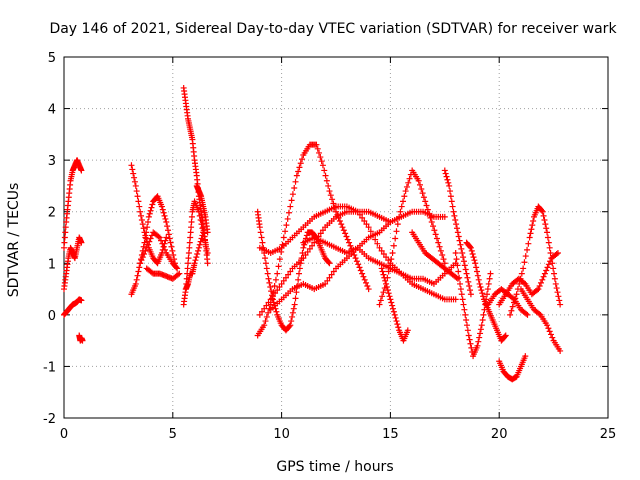 This screenshot has width=640, height=480. Describe the element at coordinates (64, 434) in the screenshot. I see `x-tick-label: 0` at that location.